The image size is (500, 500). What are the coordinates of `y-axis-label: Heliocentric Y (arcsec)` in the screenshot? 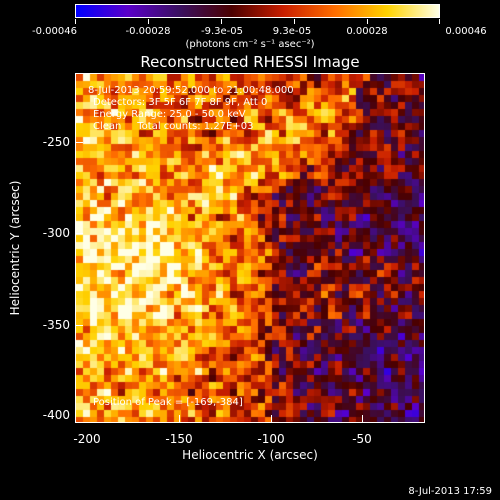 It's located at (15, 248).